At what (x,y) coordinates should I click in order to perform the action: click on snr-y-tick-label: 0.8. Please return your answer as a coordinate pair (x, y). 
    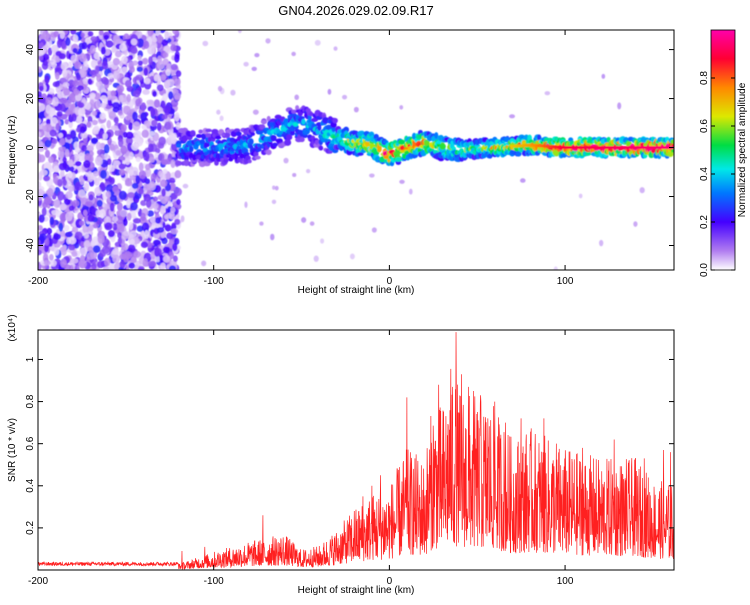
    Looking at the image, I should click on (30, 401).